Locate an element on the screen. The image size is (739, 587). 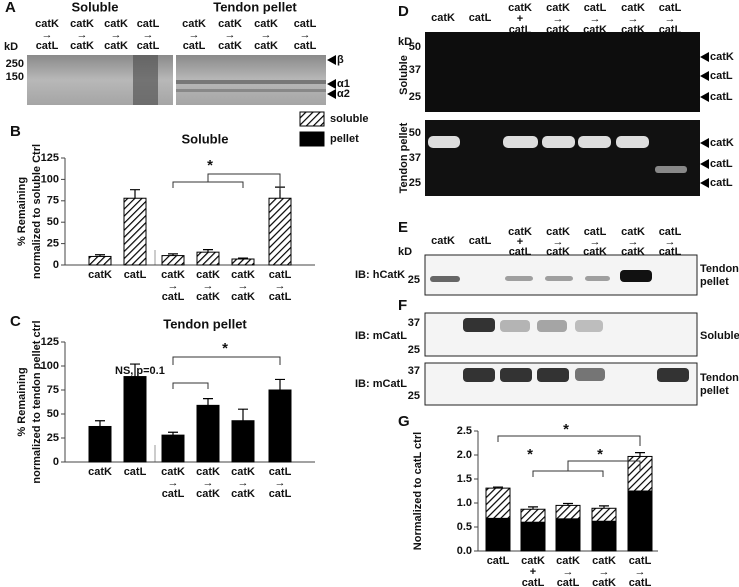
gel-lane is located at coordinates (145, 80).